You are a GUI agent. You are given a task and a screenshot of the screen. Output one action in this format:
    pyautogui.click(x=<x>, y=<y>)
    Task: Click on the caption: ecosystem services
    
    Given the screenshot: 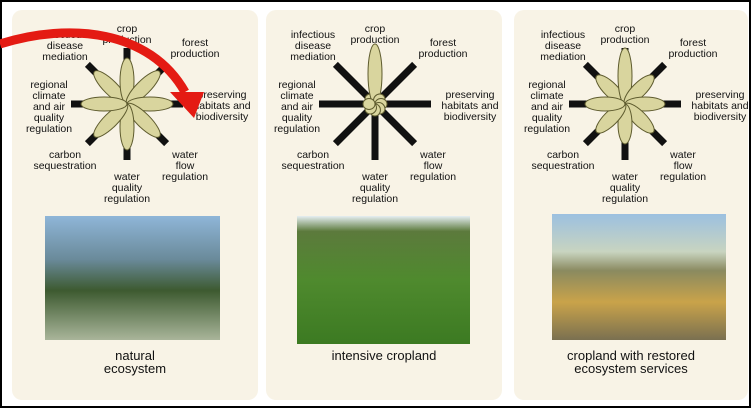 What is the action you would take?
    pyautogui.click(x=631, y=368)
    